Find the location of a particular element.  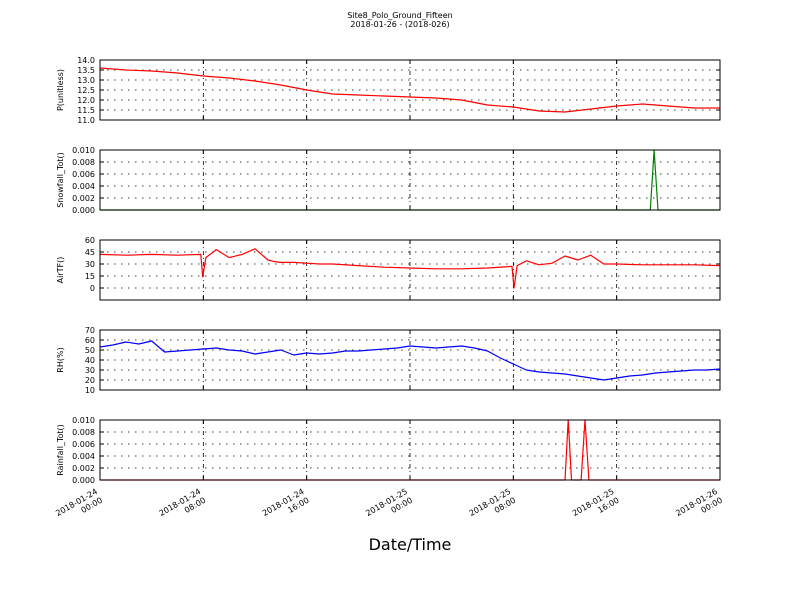

y-tick-label: 0 is located at coordinates (92, 288).